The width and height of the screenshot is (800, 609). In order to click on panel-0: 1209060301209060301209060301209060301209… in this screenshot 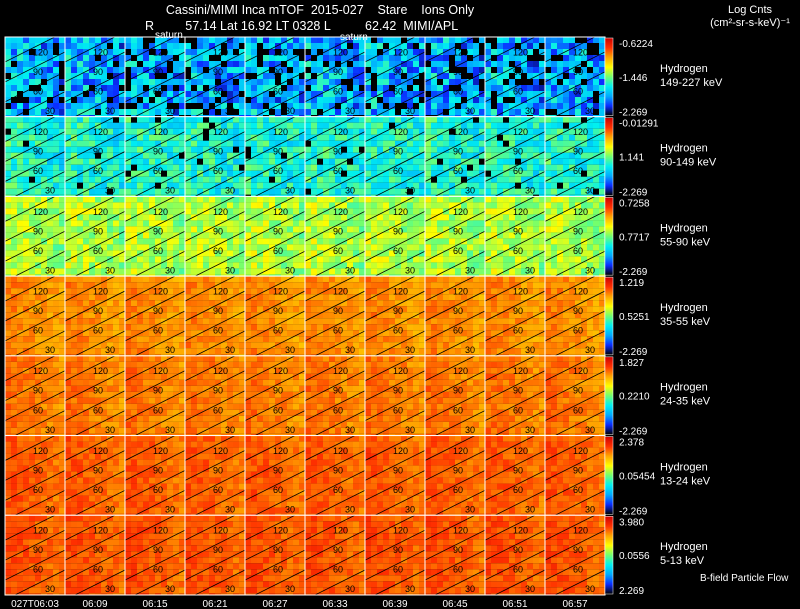, I will do `click(363, 77)`.